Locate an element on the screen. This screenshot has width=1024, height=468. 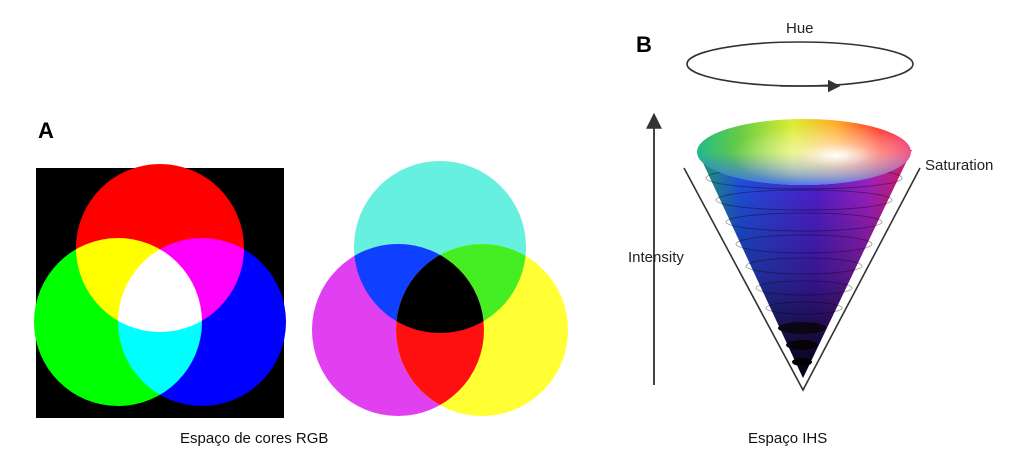
cone-top-white-center is located at coordinates (804, 152).